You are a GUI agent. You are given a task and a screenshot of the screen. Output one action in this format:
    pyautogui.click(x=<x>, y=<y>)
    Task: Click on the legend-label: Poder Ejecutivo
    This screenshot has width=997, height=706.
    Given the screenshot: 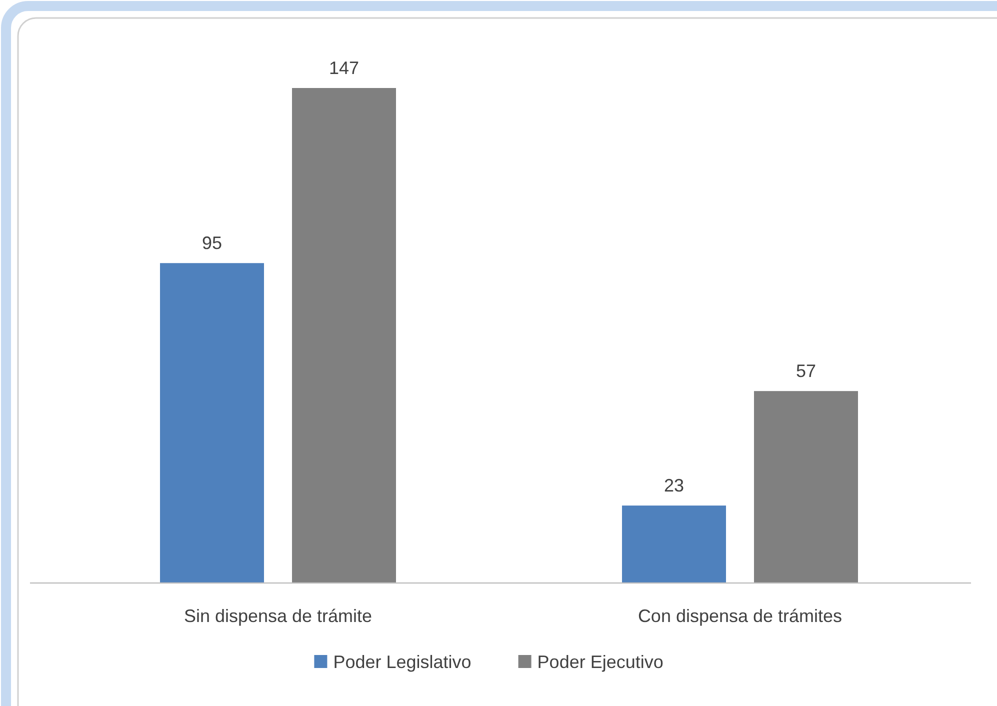 What is the action you would take?
    pyautogui.click(x=600, y=662)
    